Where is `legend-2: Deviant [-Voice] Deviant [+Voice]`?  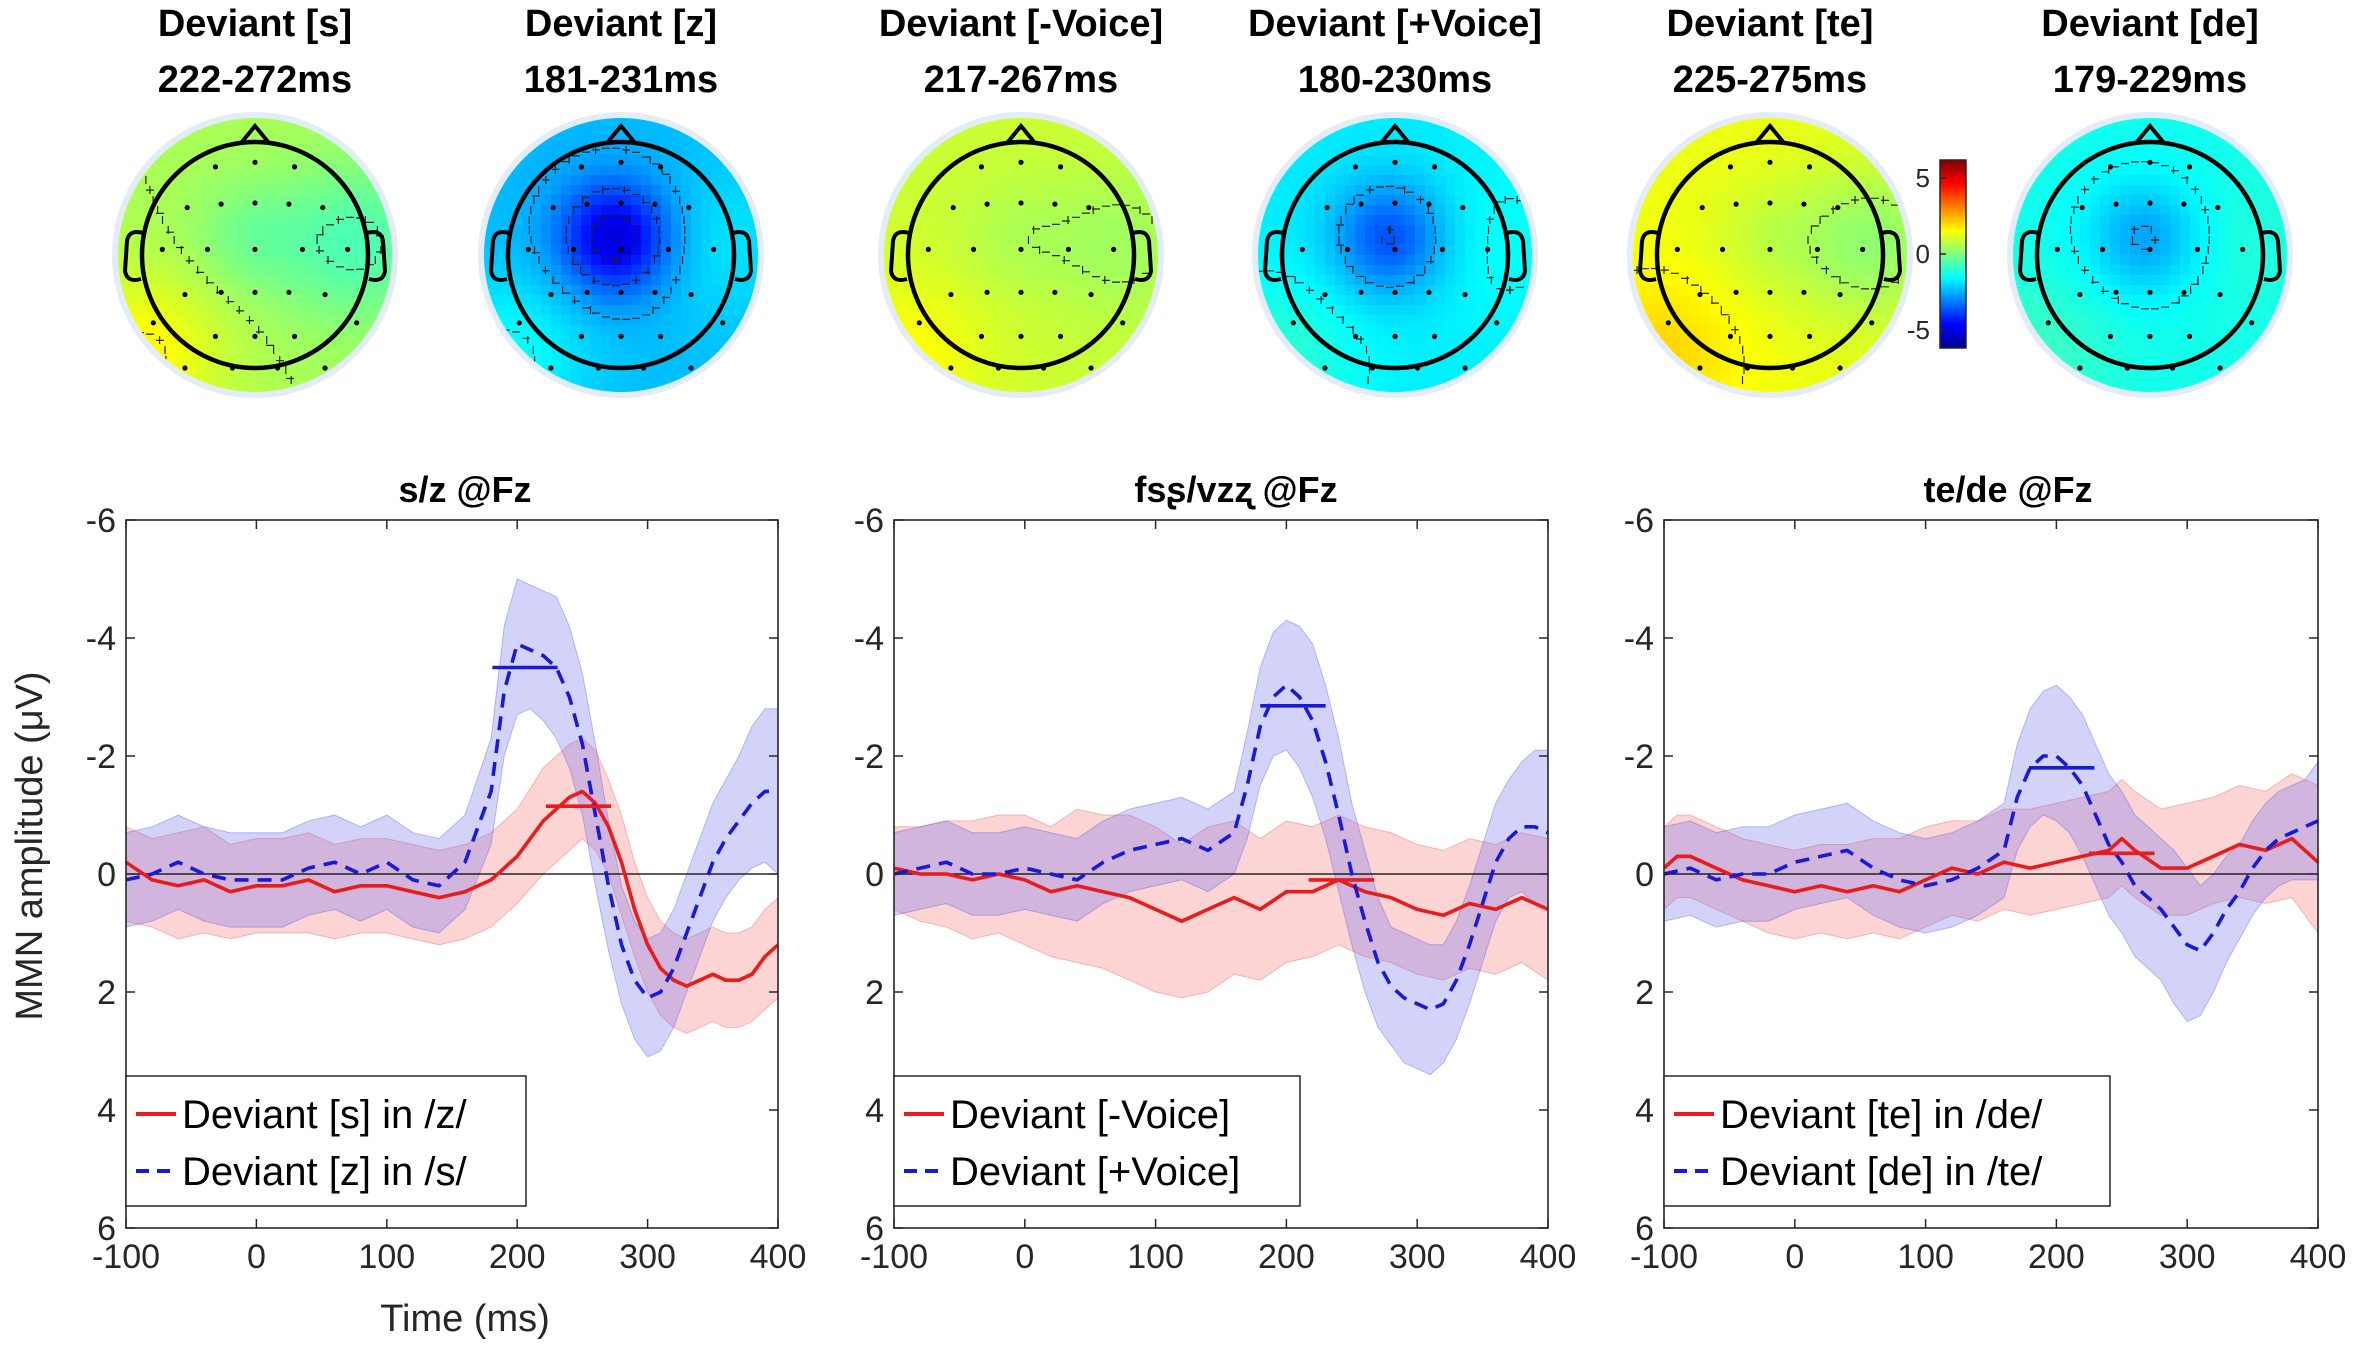
legend-2: Deviant [-Voice] Deviant [+Voice] is located at coordinates (1097, 1141).